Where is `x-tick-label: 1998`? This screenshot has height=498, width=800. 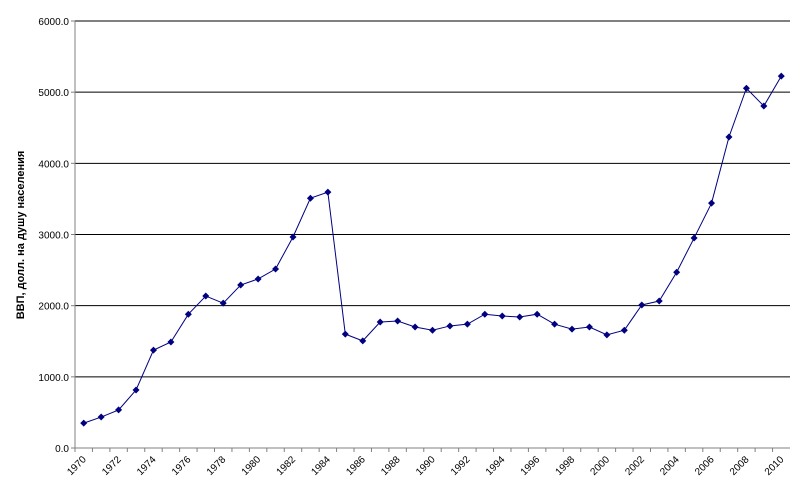
x-tick-label: 1998 is located at coordinates (566, 466).